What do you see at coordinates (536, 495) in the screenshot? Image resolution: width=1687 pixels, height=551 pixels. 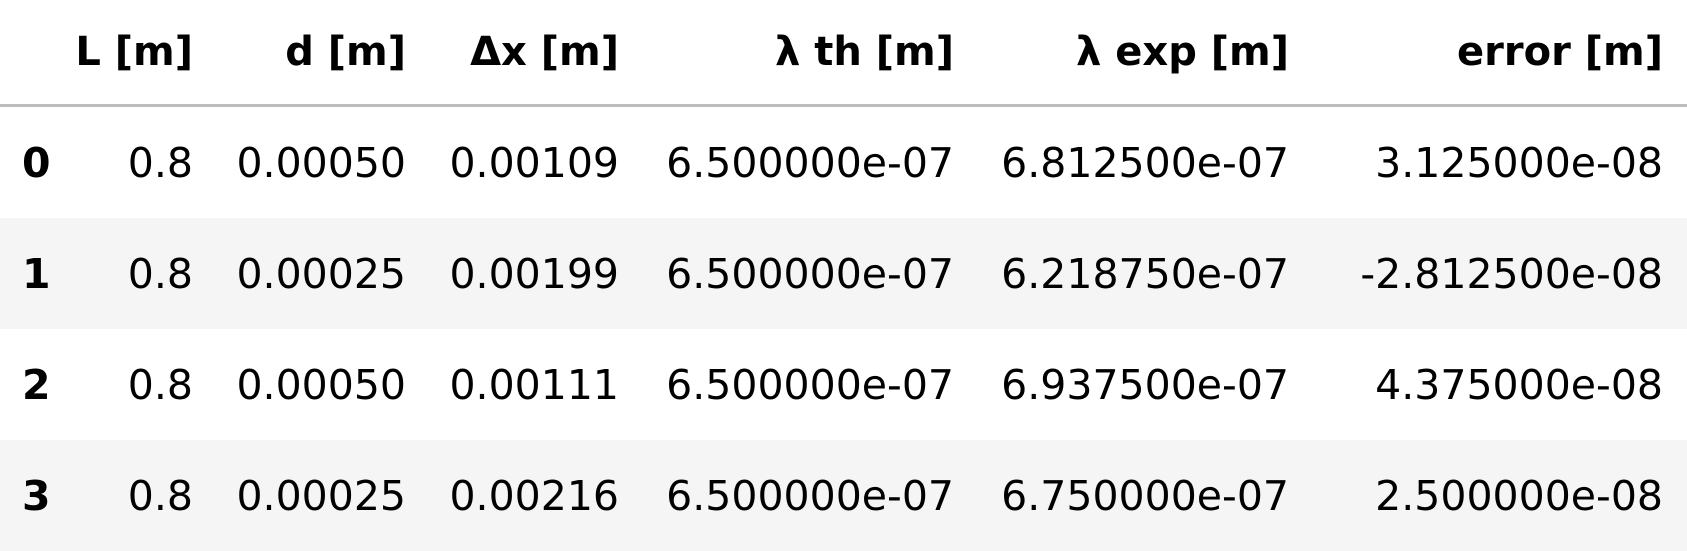 I see `cell-dx: 0.00216` at bounding box center [536, 495].